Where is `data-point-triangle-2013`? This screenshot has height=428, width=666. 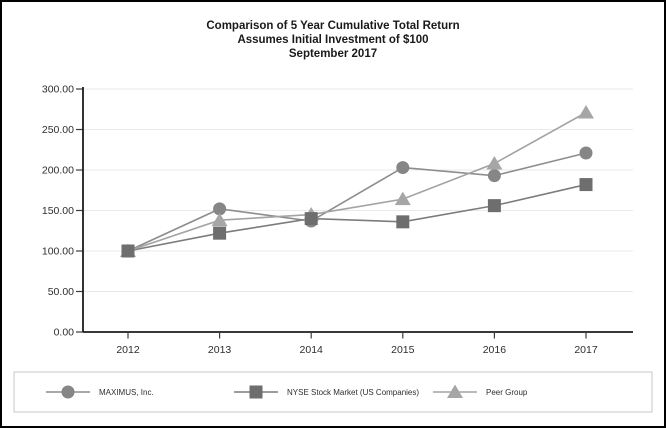
data-point-triangle-2013 is located at coordinates (219, 219).